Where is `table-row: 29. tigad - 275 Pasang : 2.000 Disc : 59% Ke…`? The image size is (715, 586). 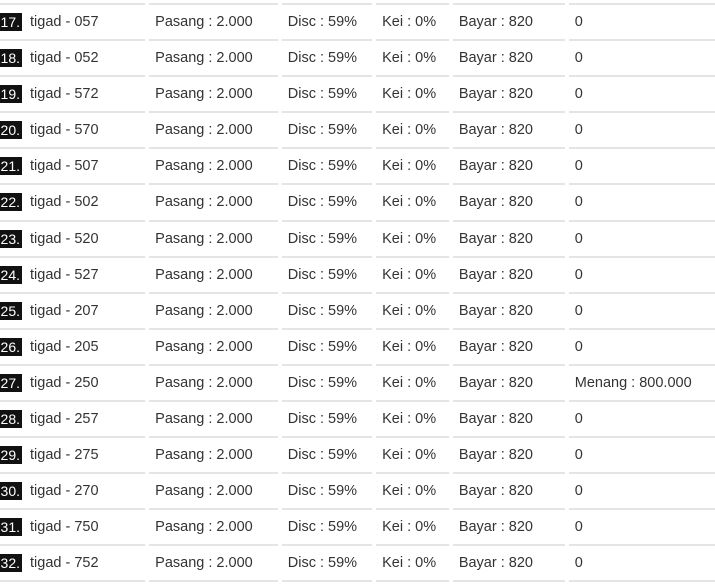
table-row: 29. tigad - 275 Pasang : 2.000 Disc : 59% Ke… is located at coordinates (357, 454).